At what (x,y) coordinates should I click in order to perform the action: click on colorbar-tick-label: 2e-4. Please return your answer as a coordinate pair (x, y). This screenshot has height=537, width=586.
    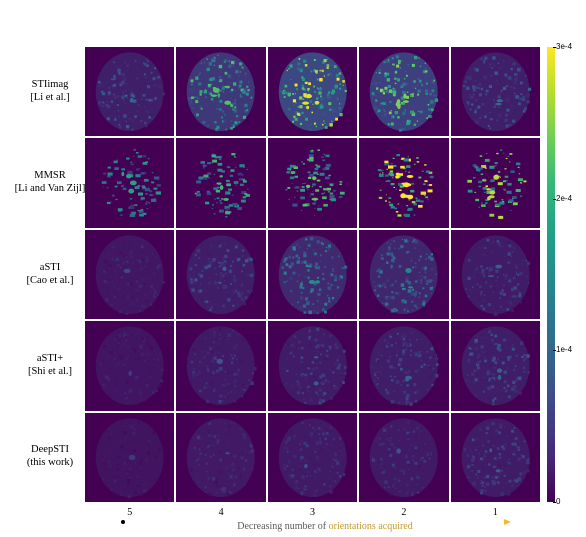
    Looking at the image, I should click on (562, 198).